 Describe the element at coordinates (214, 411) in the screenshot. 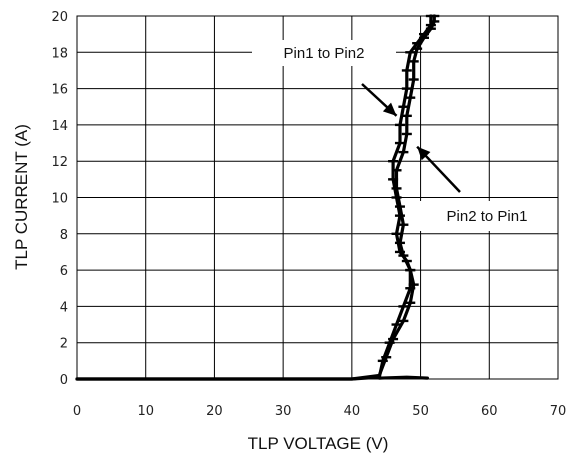

I see `x-tick-label: 20` at that location.